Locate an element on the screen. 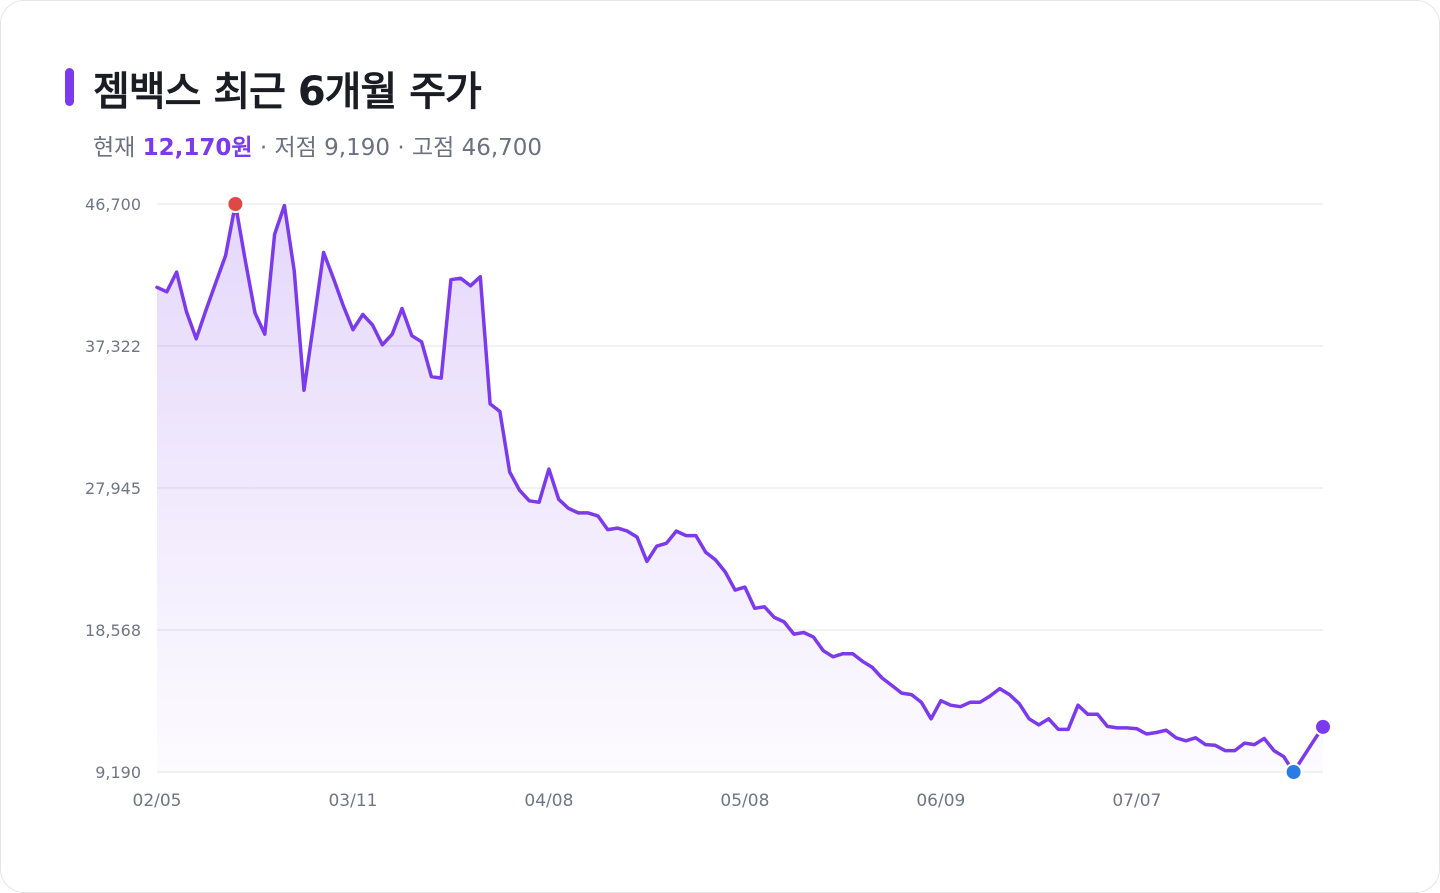 The width and height of the screenshot is (1440, 893). high-price: 46,700 is located at coordinates (502, 148).